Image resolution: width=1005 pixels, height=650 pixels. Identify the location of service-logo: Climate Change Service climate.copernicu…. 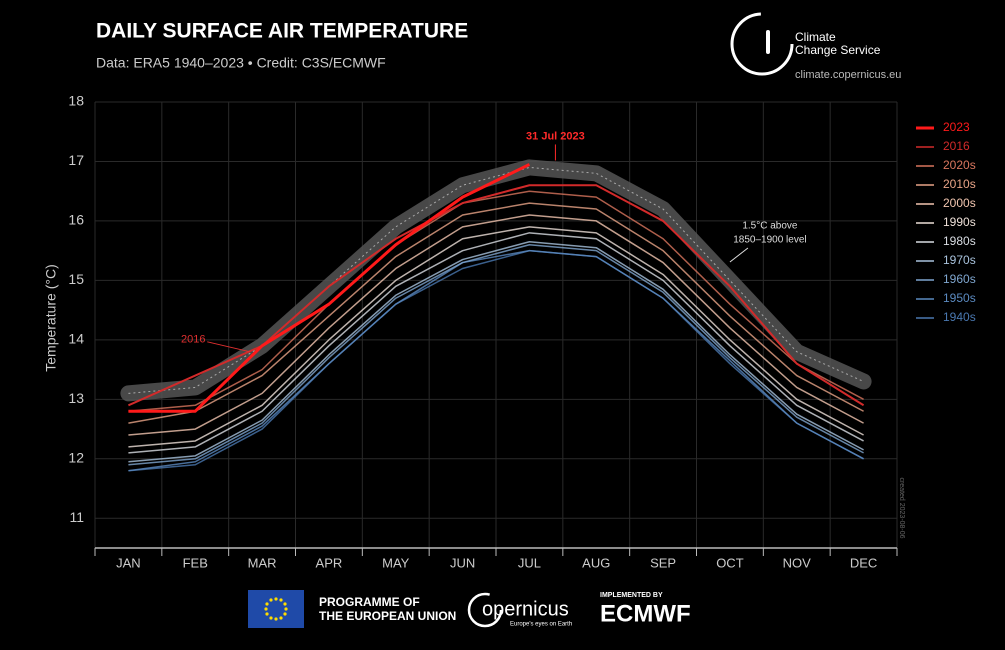
(815, 46).